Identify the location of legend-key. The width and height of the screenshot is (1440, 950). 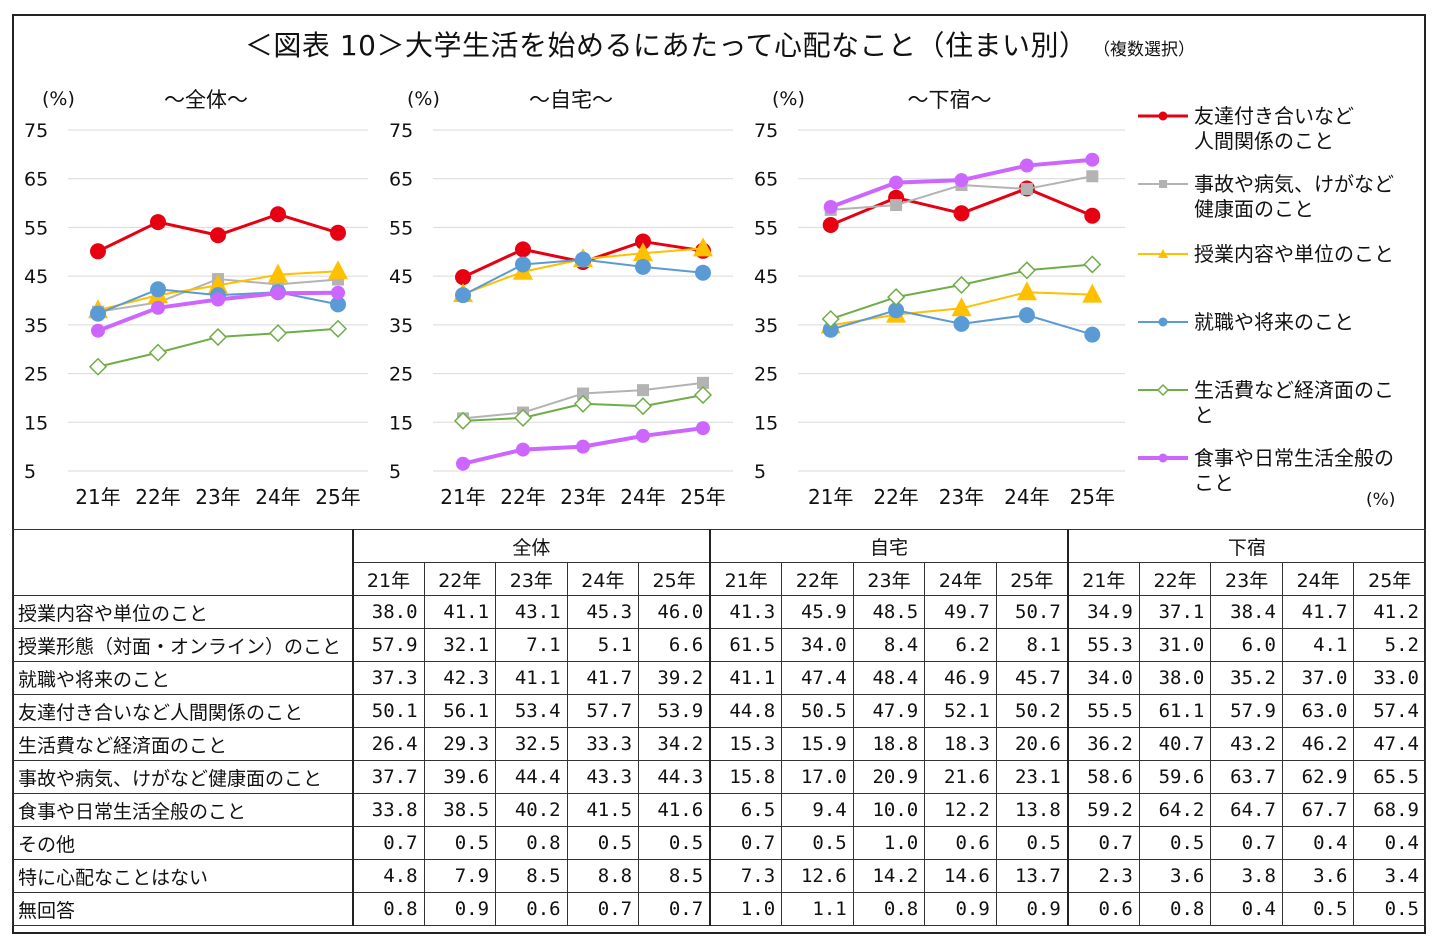
(1163, 390).